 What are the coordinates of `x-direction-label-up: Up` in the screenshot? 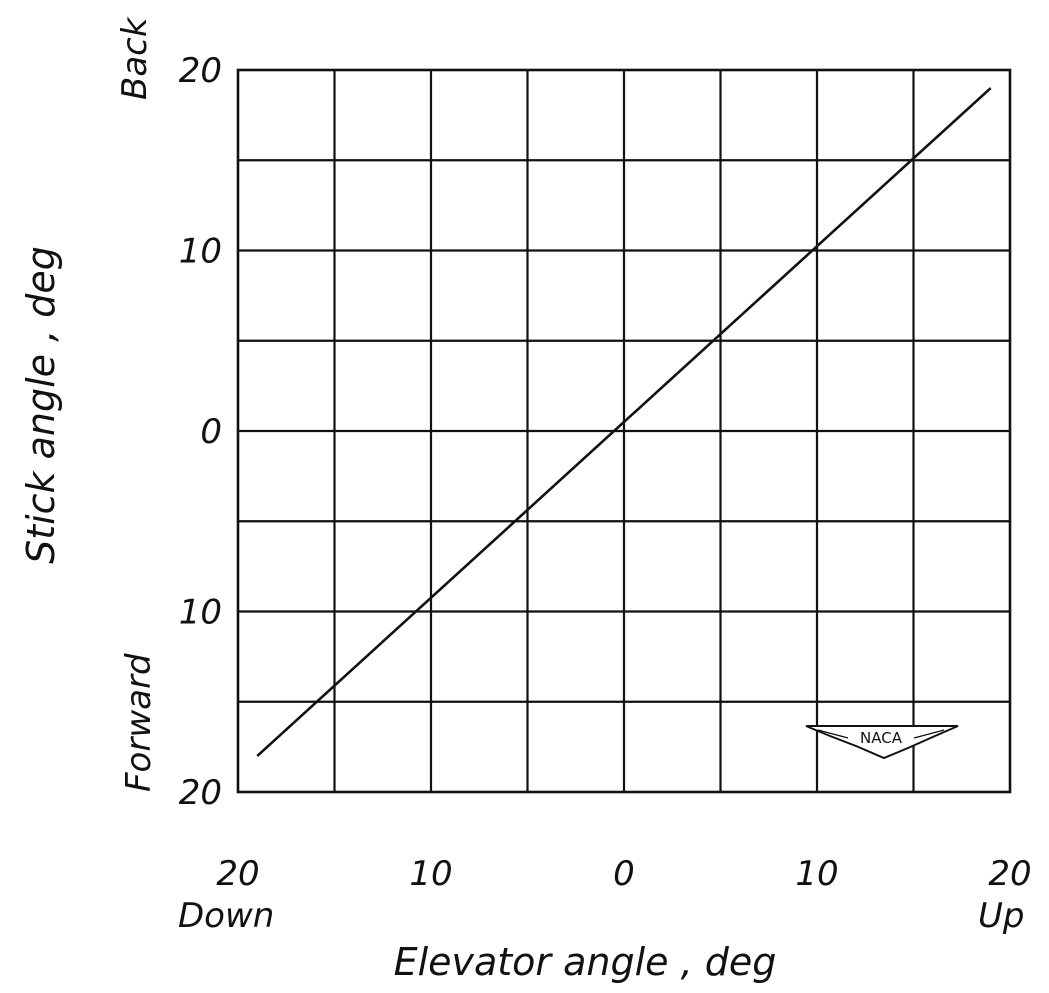 It's located at (1001, 916).